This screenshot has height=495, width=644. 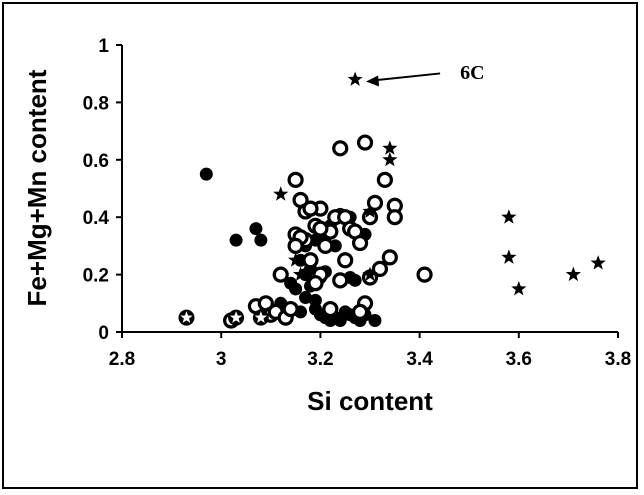 What do you see at coordinates (96, 103) in the screenshot?
I see `y-tick-label: 0.8` at bounding box center [96, 103].